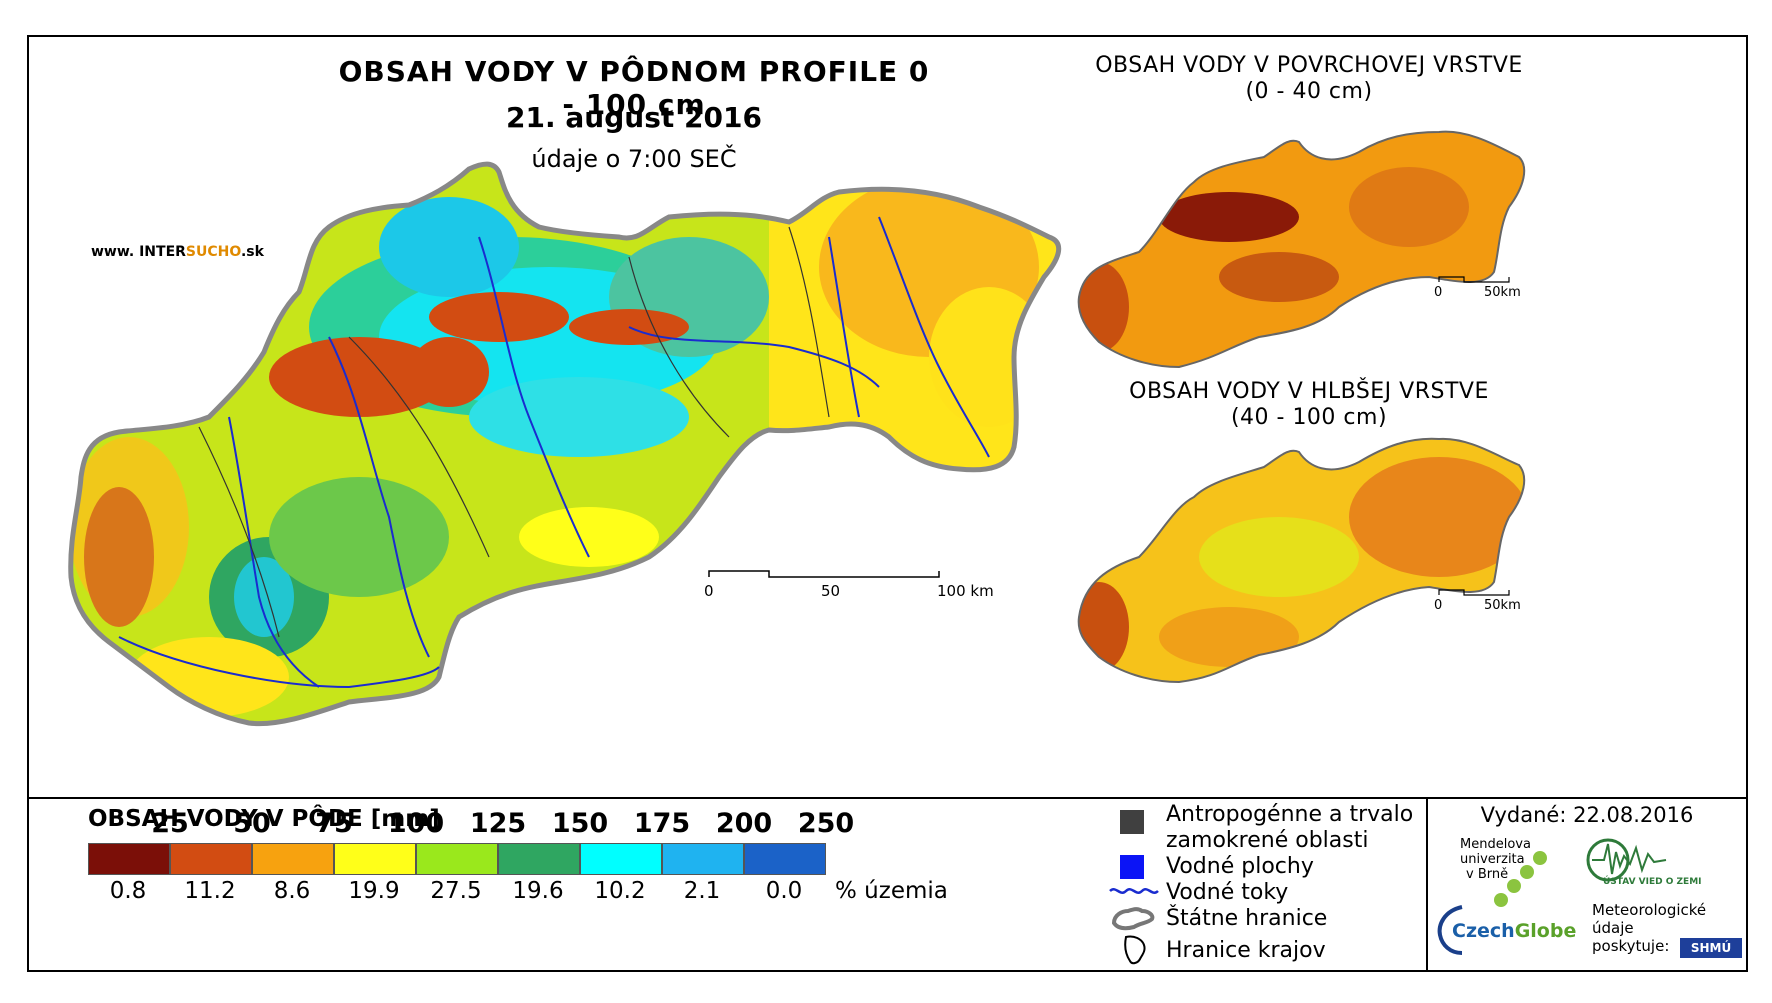 The width and height of the screenshot is (1772, 1003). Describe the element at coordinates (1309, 65) in the screenshot. I see `inset-surface-title-1: OBSAH VODY V POVRCHOVEJ VRSTVE` at that location.